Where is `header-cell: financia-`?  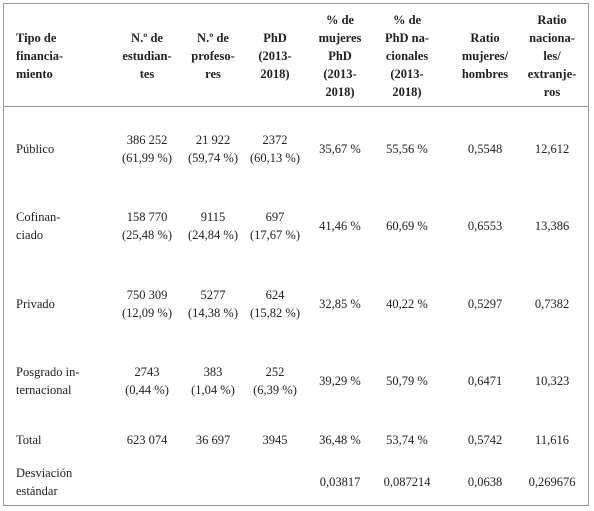 header-cell: financia- is located at coordinates (40, 56).